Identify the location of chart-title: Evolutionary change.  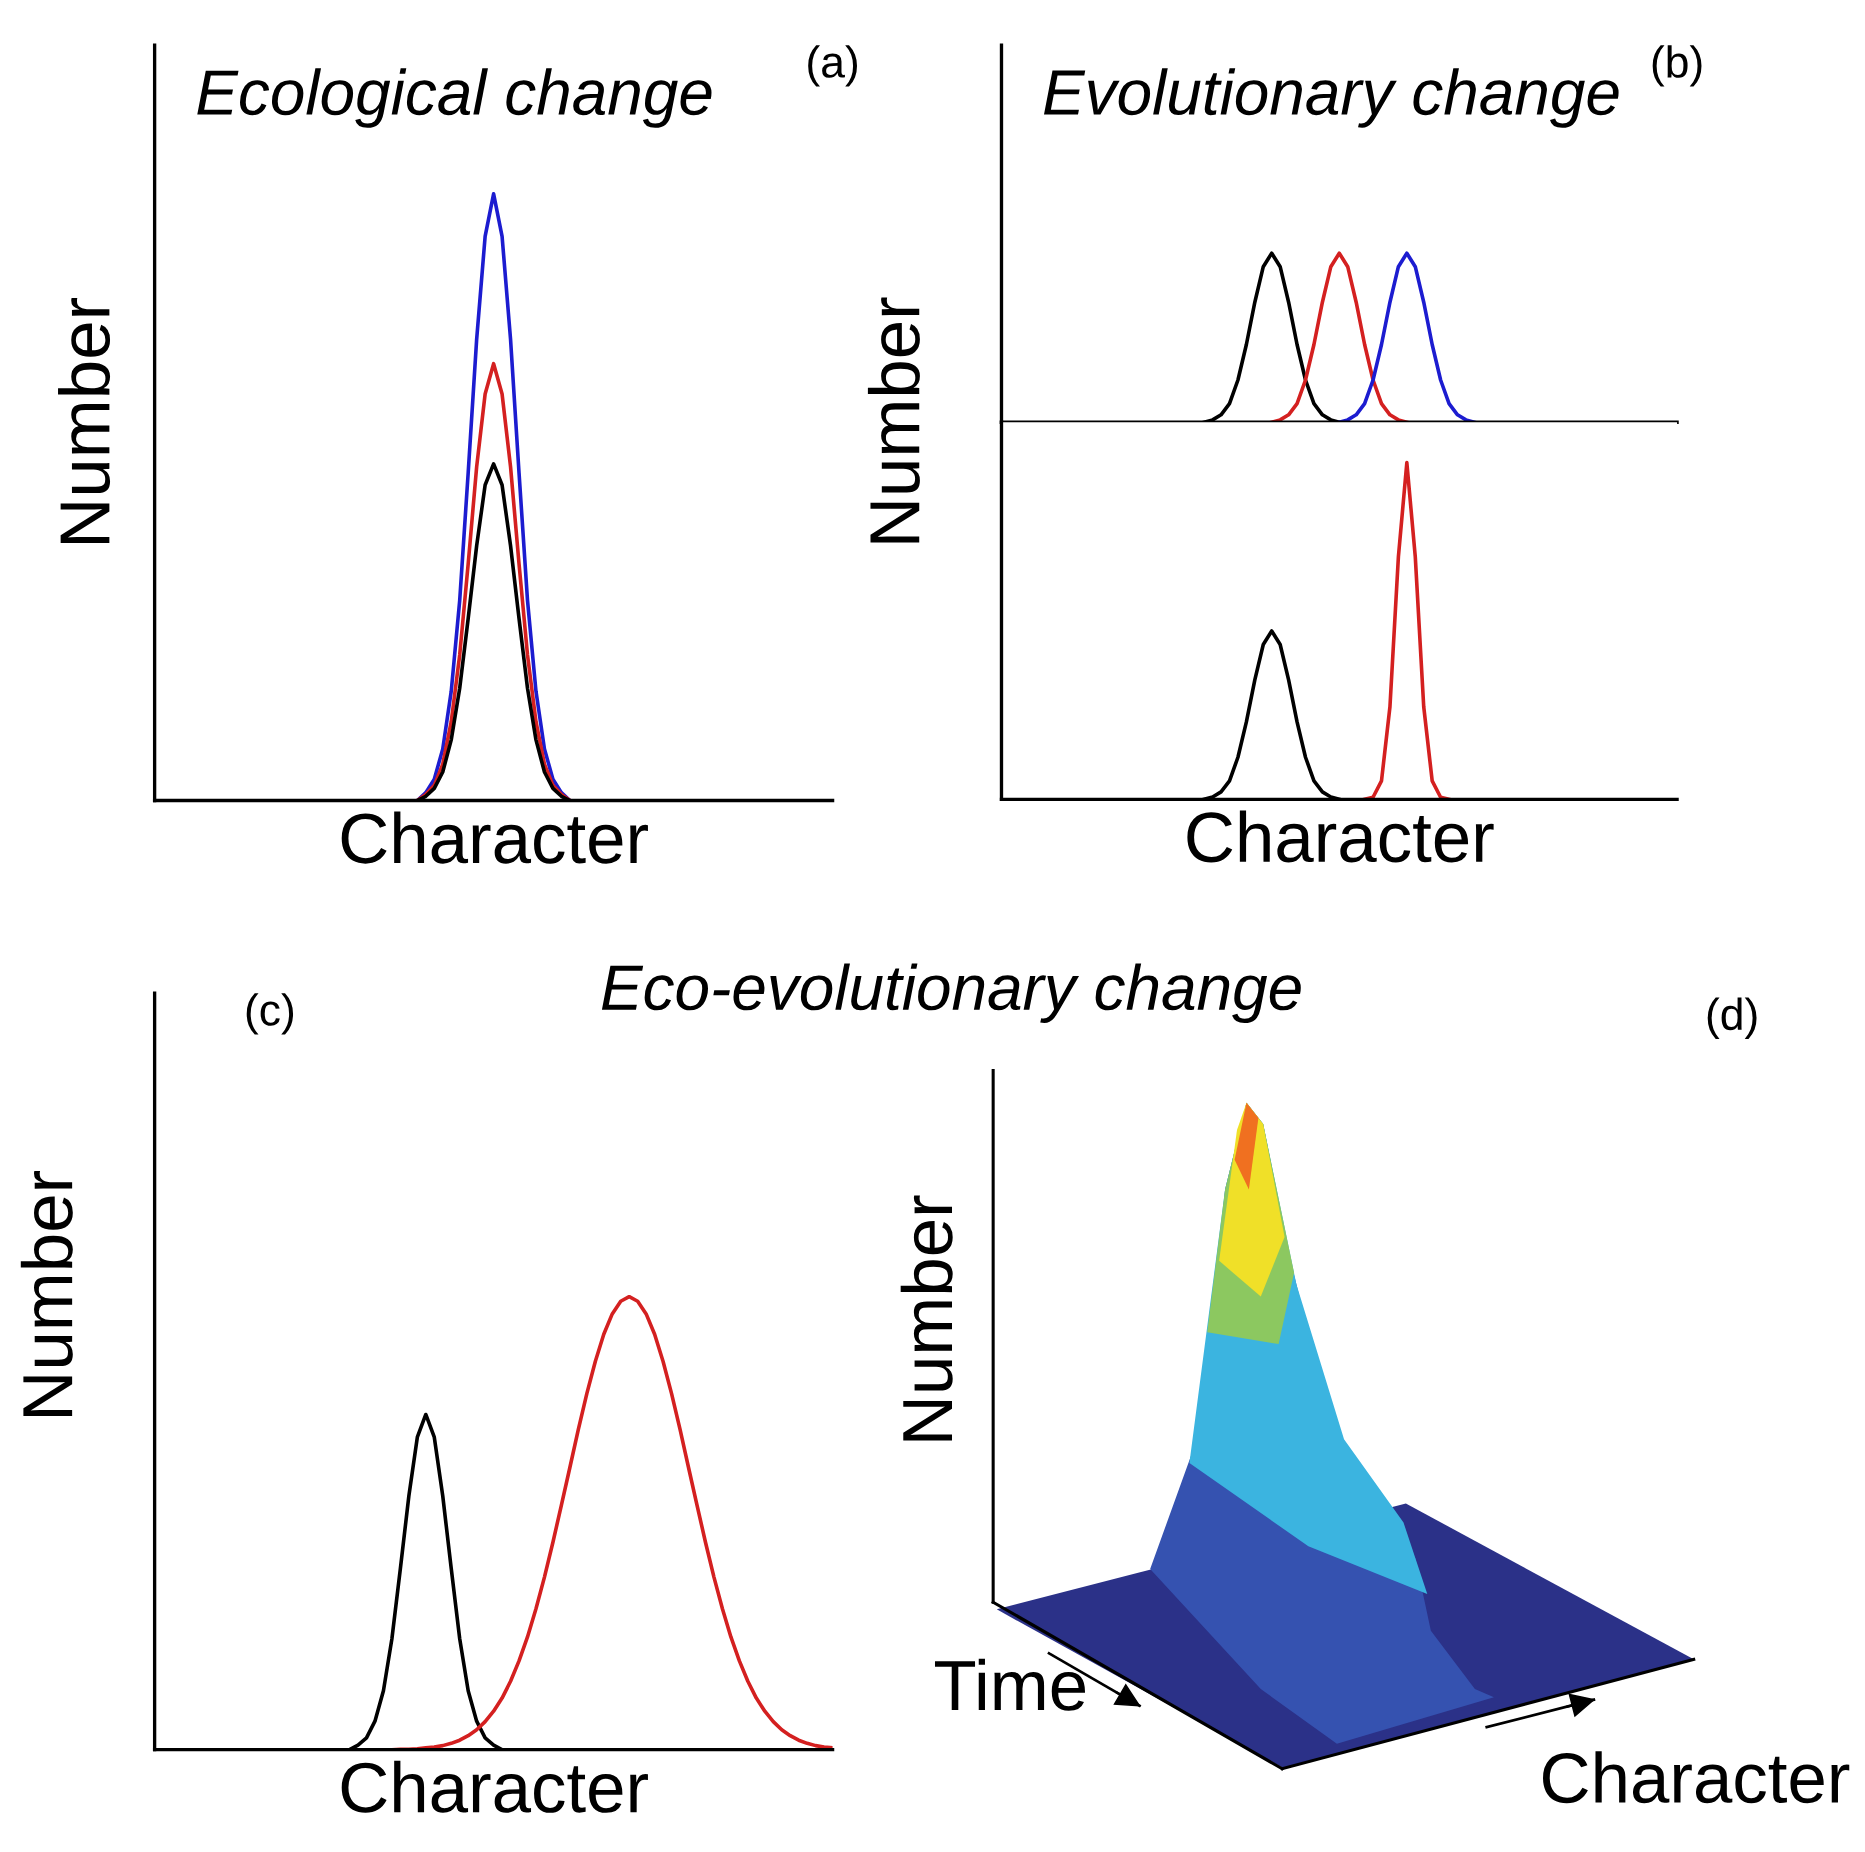
(1331, 98).